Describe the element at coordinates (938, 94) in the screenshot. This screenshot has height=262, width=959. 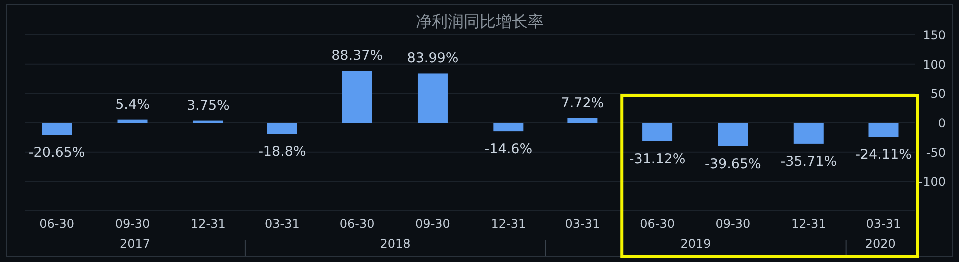
I see `y-tick-label: 50` at that location.